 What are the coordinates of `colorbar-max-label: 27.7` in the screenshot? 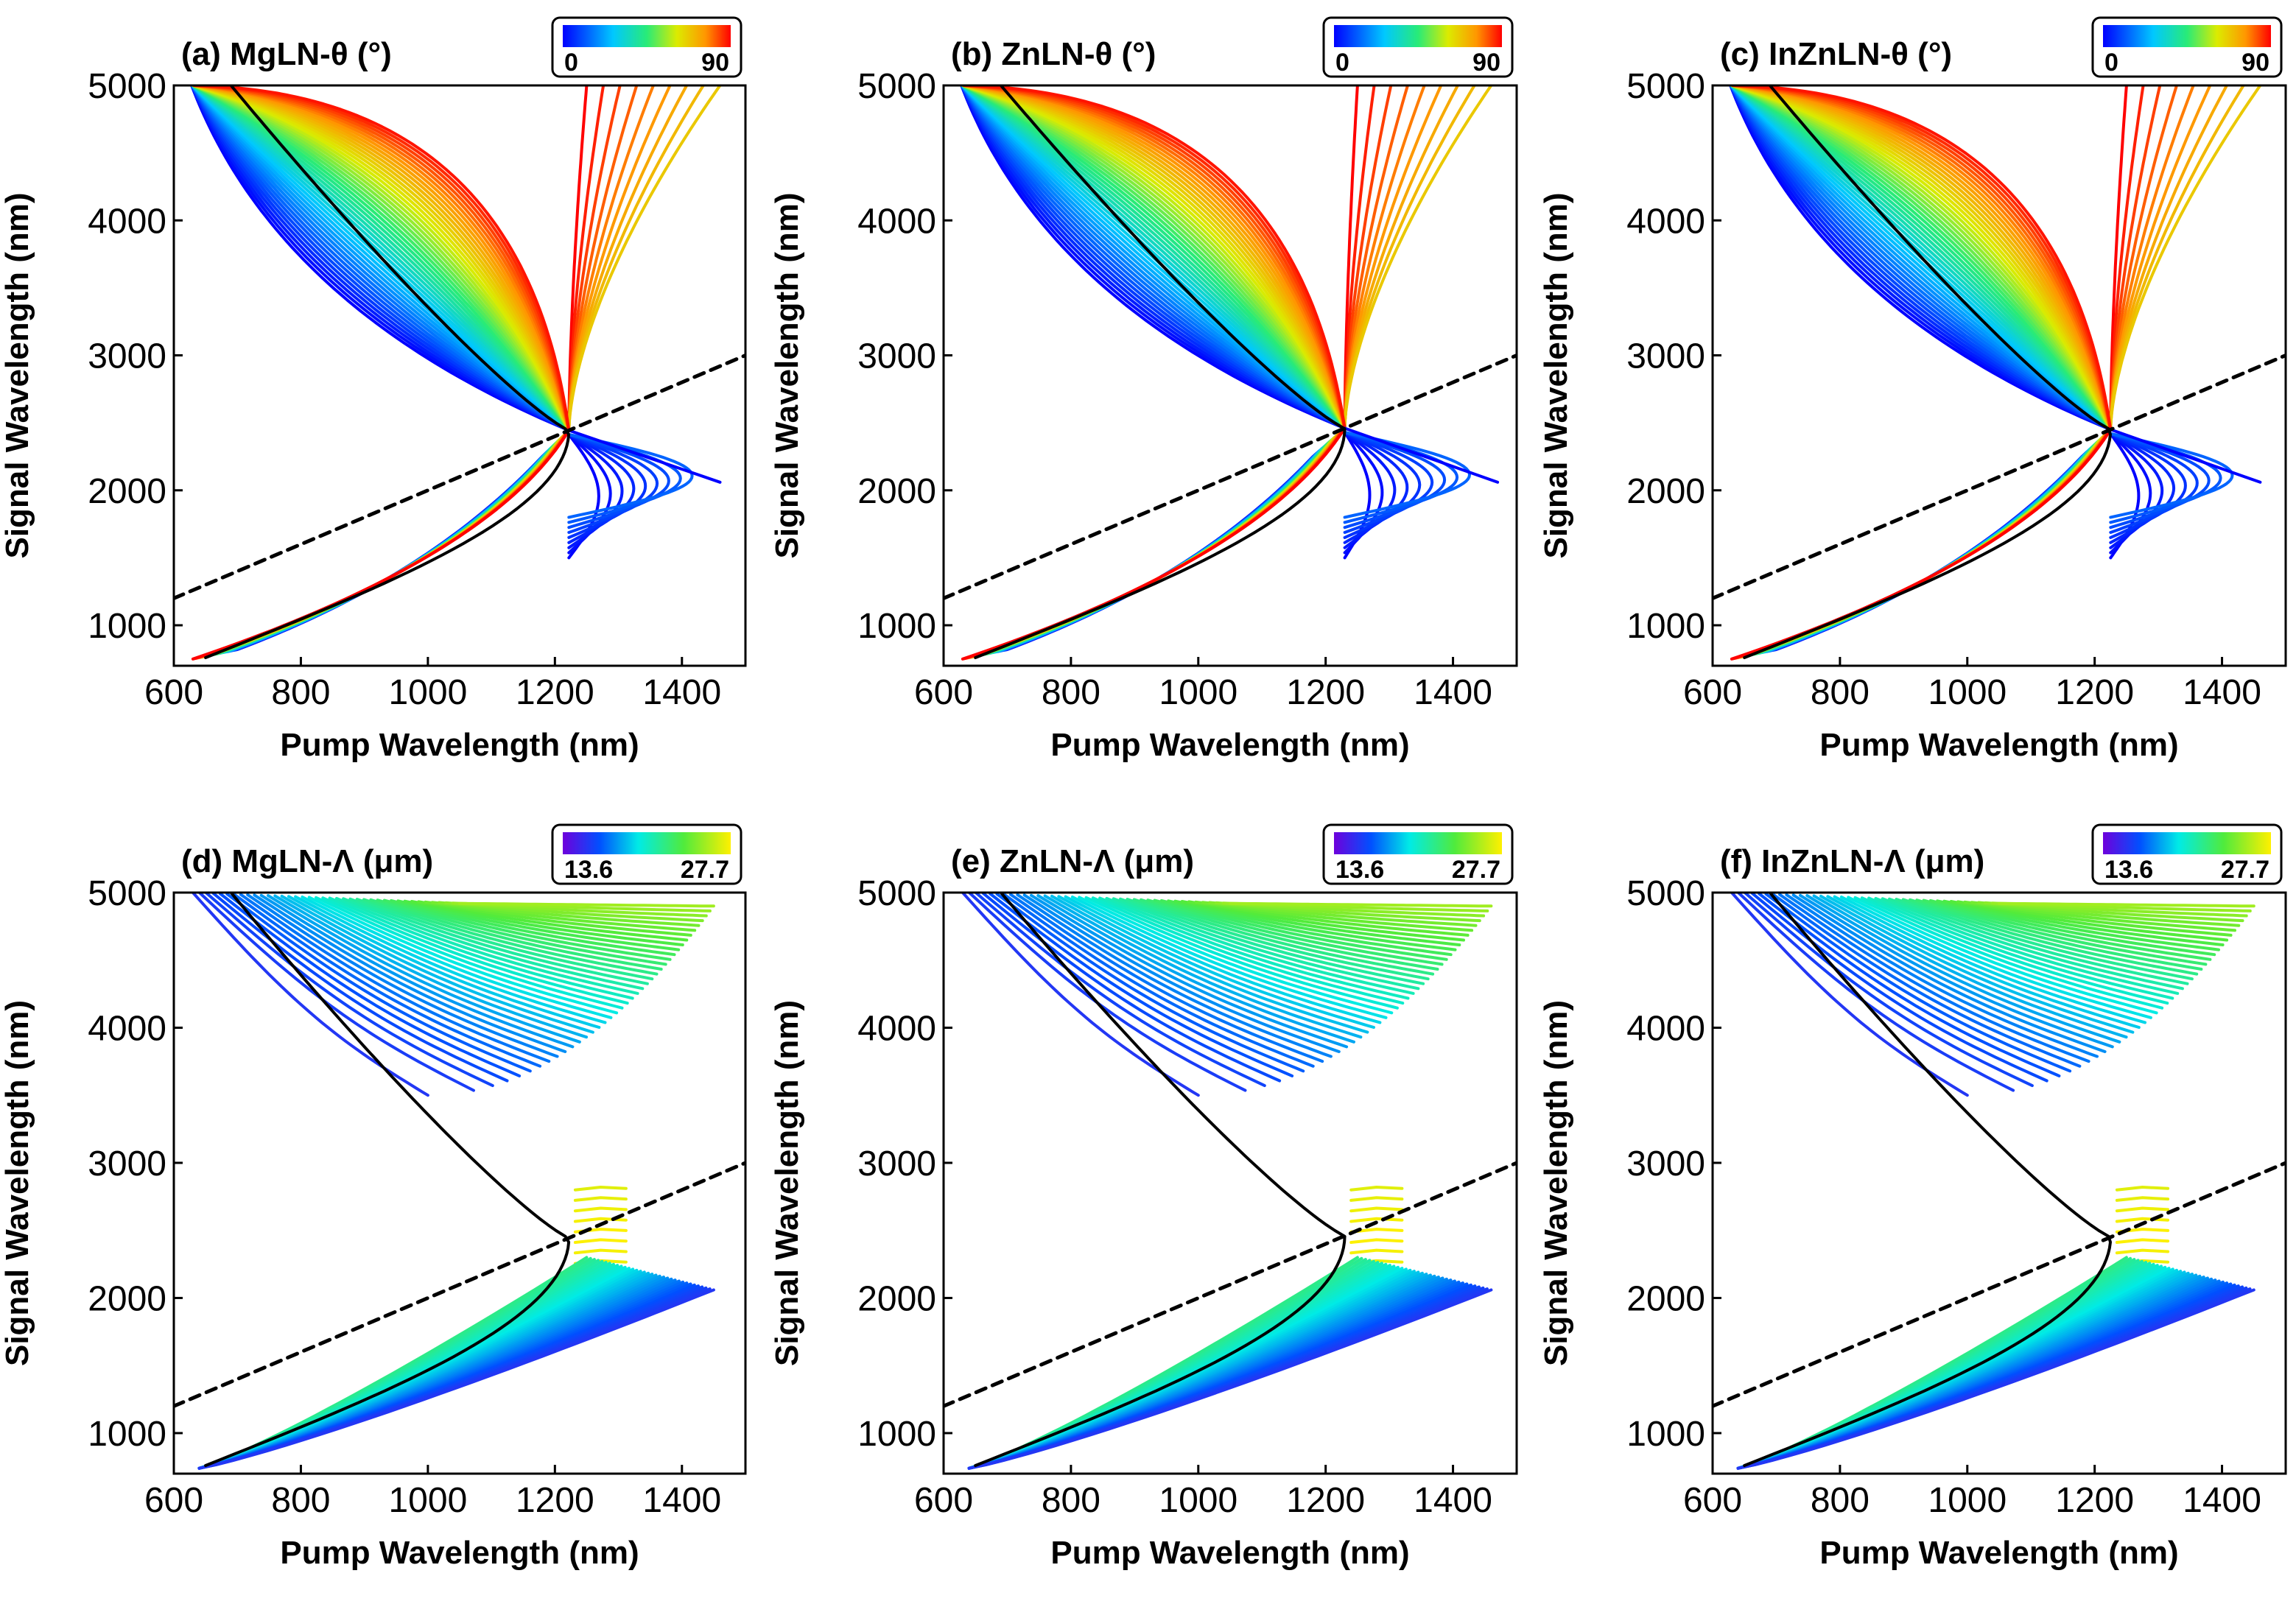 It's located at (2245, 870).